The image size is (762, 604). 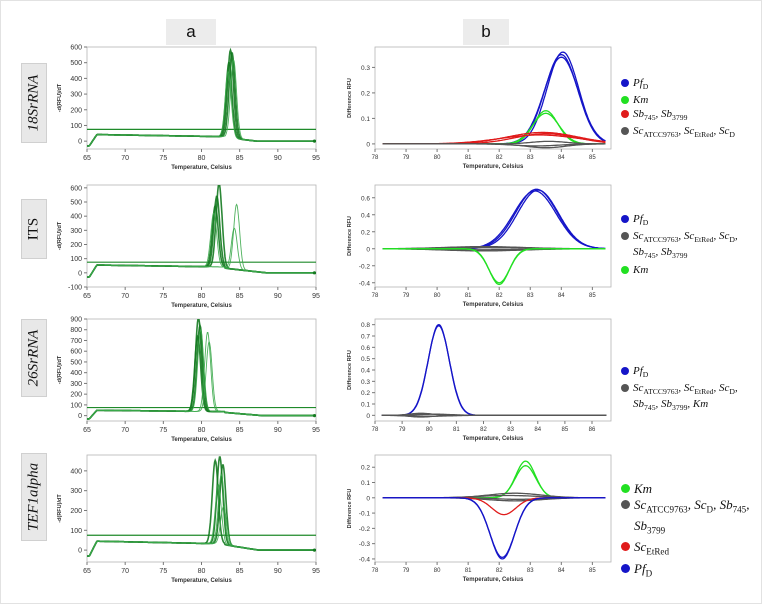 What do you see at coordinates (365, 544) in the screenshot?
I see `y-tick-label: -0.3` at bounding box center [365, 544].